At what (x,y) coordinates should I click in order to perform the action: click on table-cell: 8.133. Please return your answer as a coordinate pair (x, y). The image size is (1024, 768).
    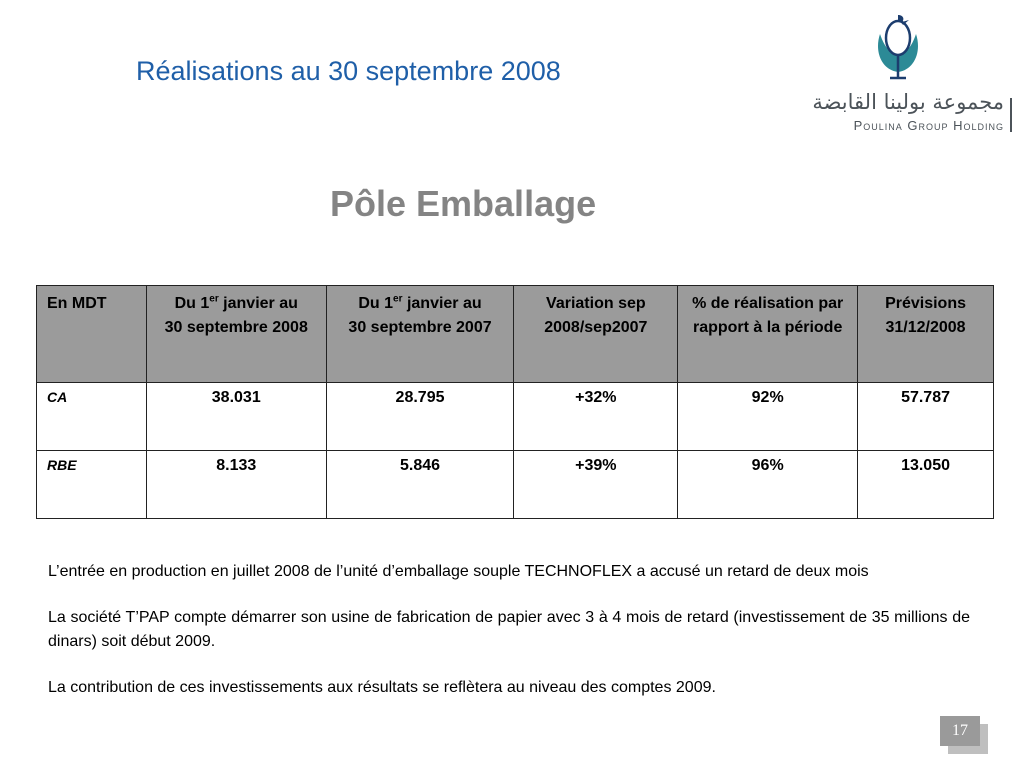
    Looking at the image, I should click on (236, 484).